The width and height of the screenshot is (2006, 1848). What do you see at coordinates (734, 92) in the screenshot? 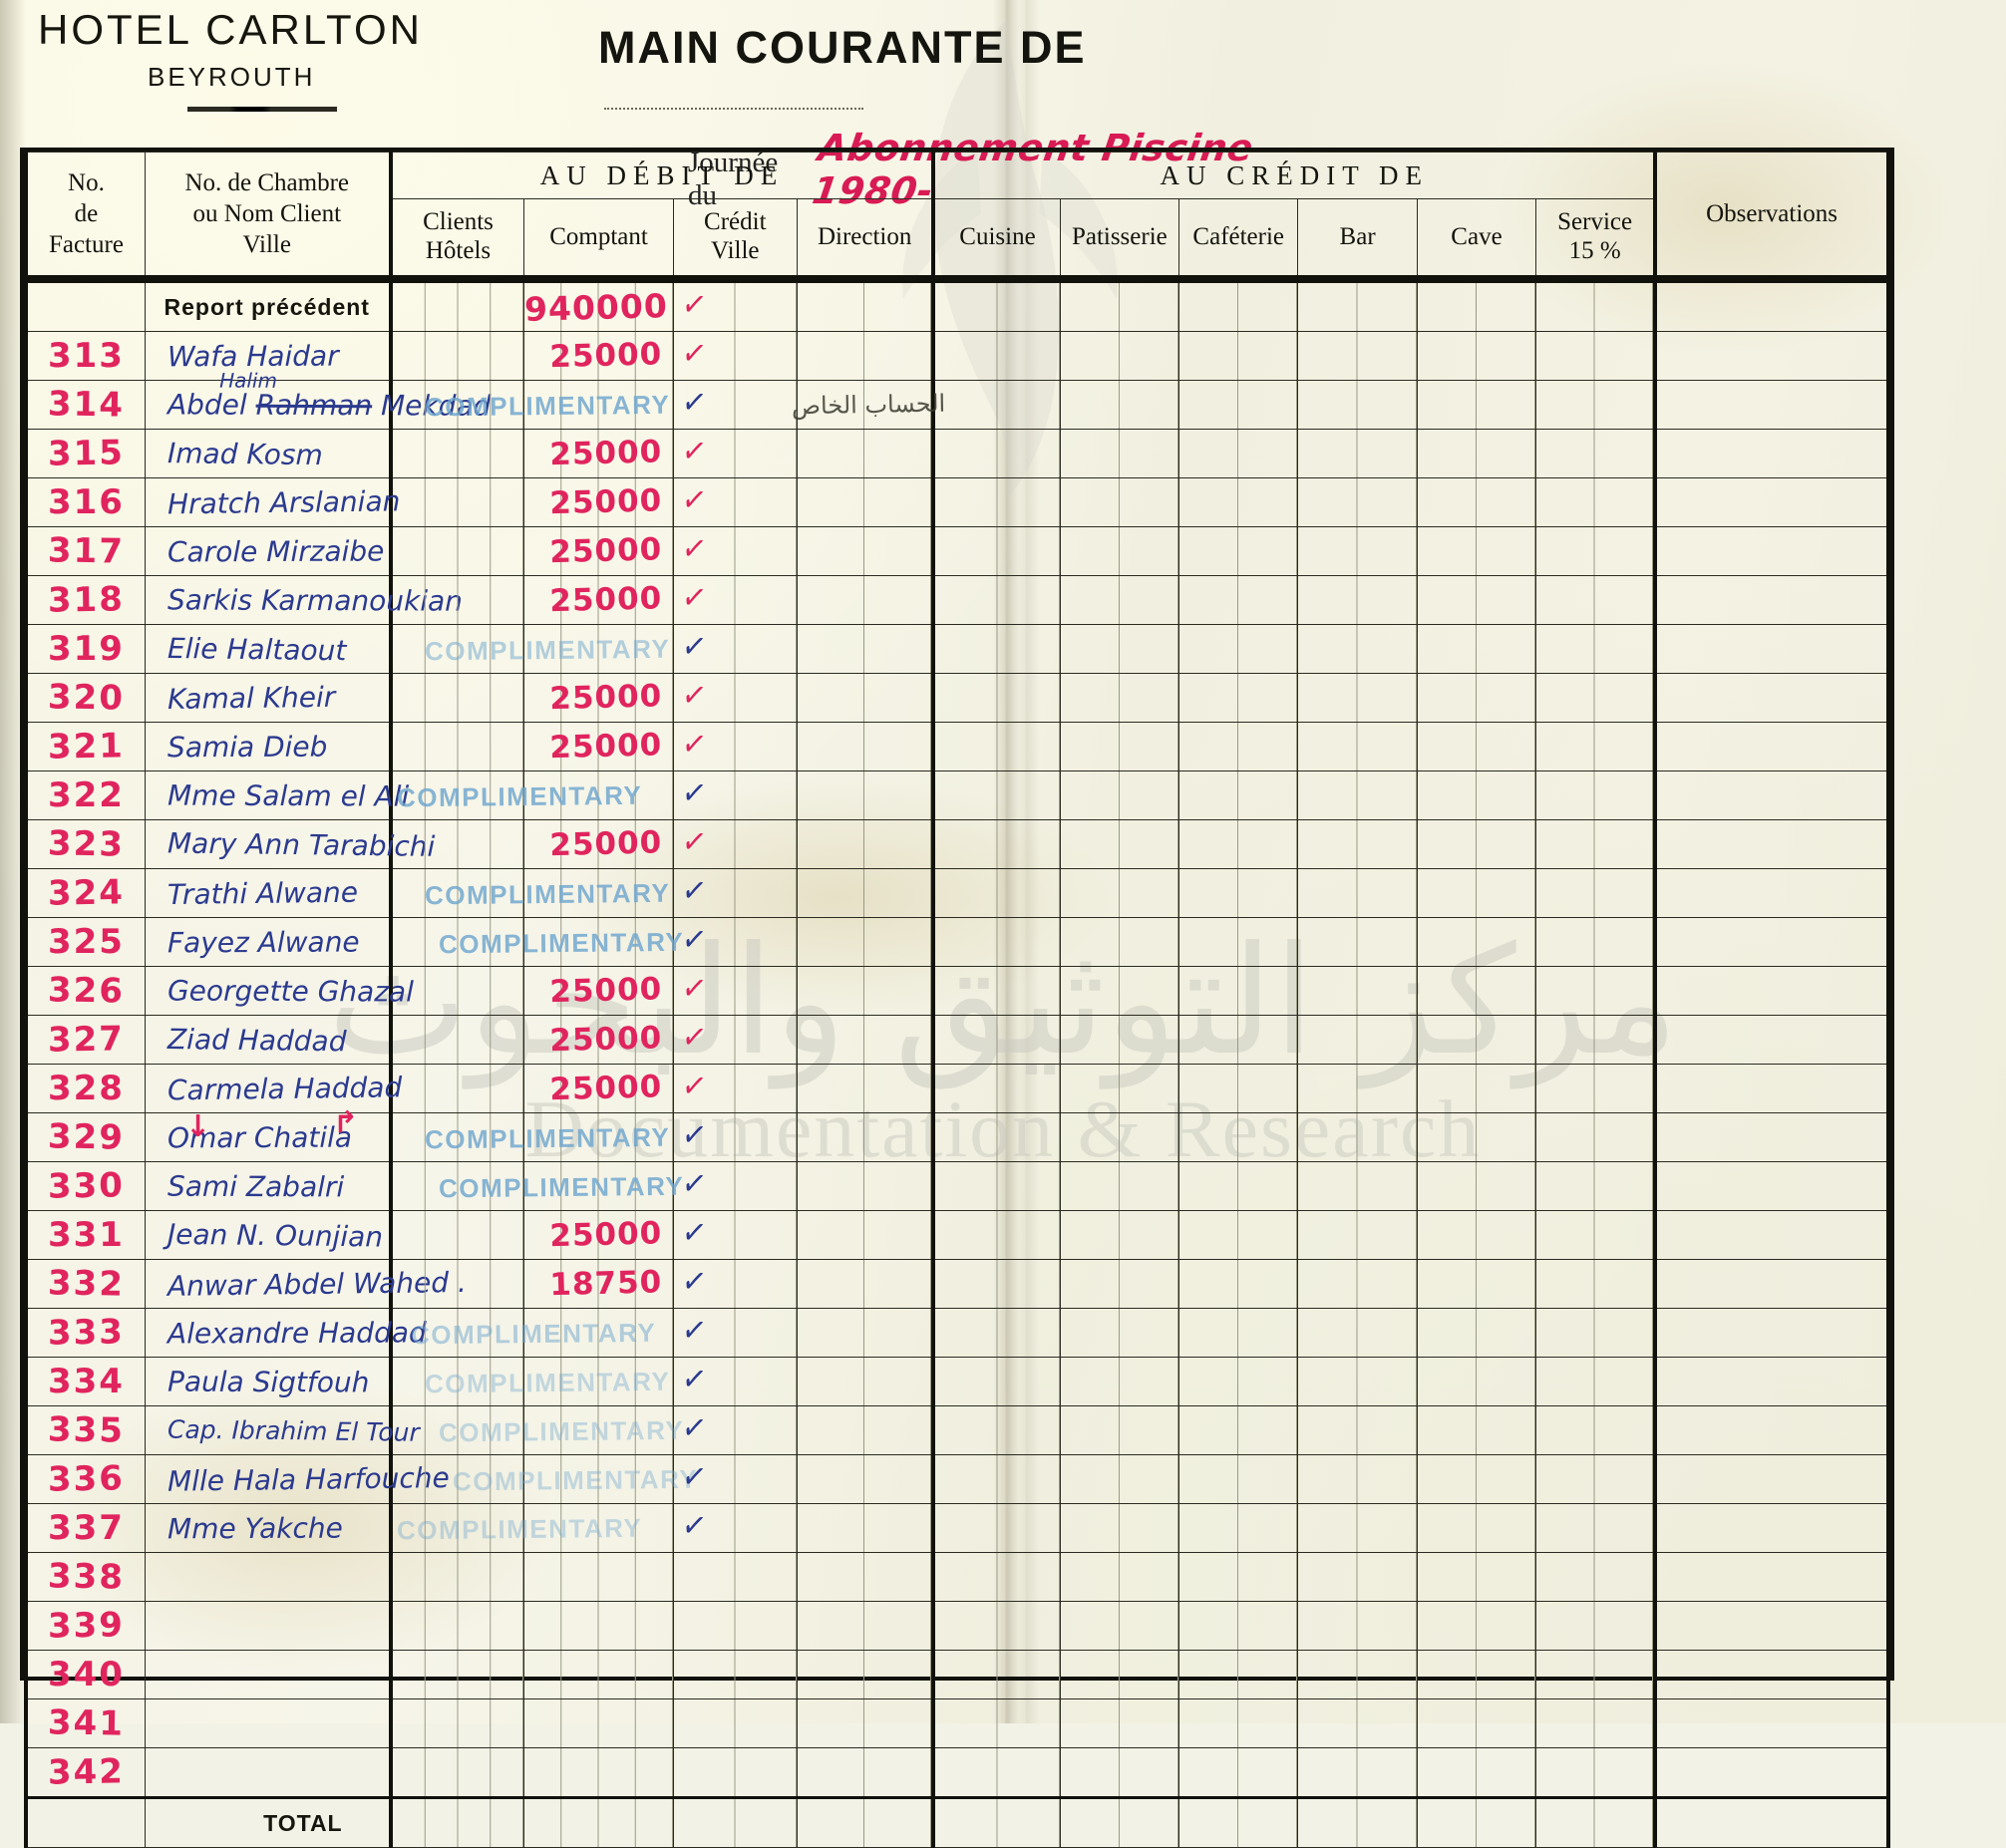
I see `title-fill-line` at bounding box center [734, 92].